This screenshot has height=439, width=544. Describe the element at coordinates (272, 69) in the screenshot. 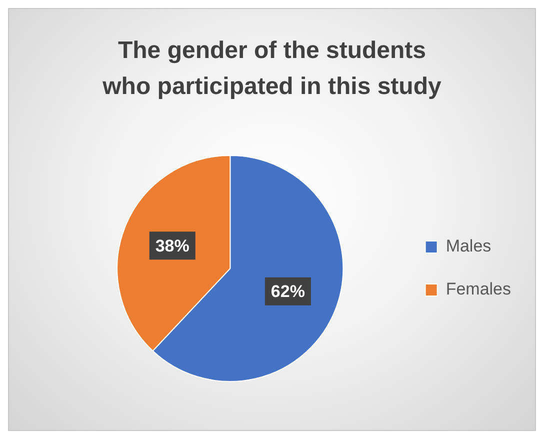

I see `chart-title: The gender of the students who participated in this study` at that location.